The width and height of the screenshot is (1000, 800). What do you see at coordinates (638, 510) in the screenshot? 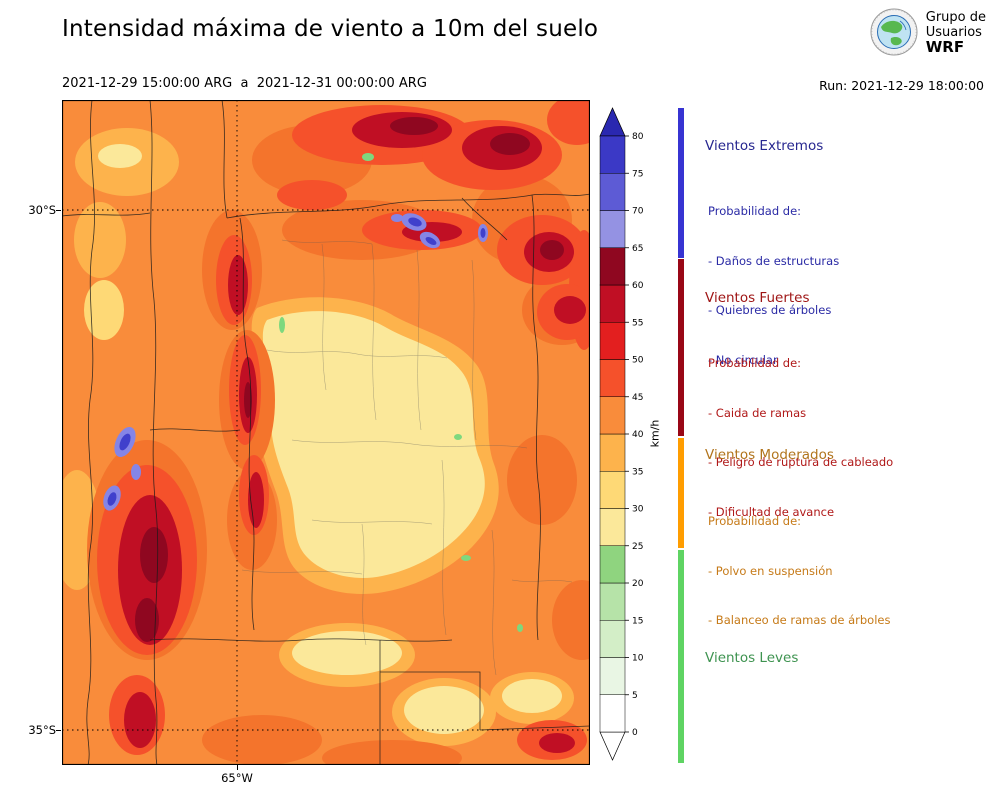
I see `svg-text: 30` at bounding box center [638, 510].